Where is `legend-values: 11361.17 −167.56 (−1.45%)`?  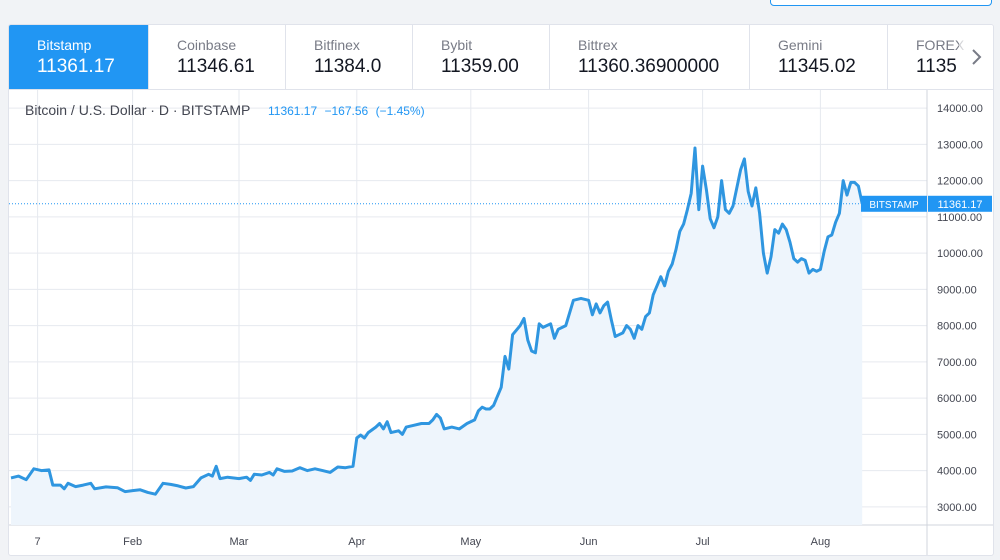 legend-values: 11361.17 −167.56 (−1.45%) is located at coordinates (348, 111).